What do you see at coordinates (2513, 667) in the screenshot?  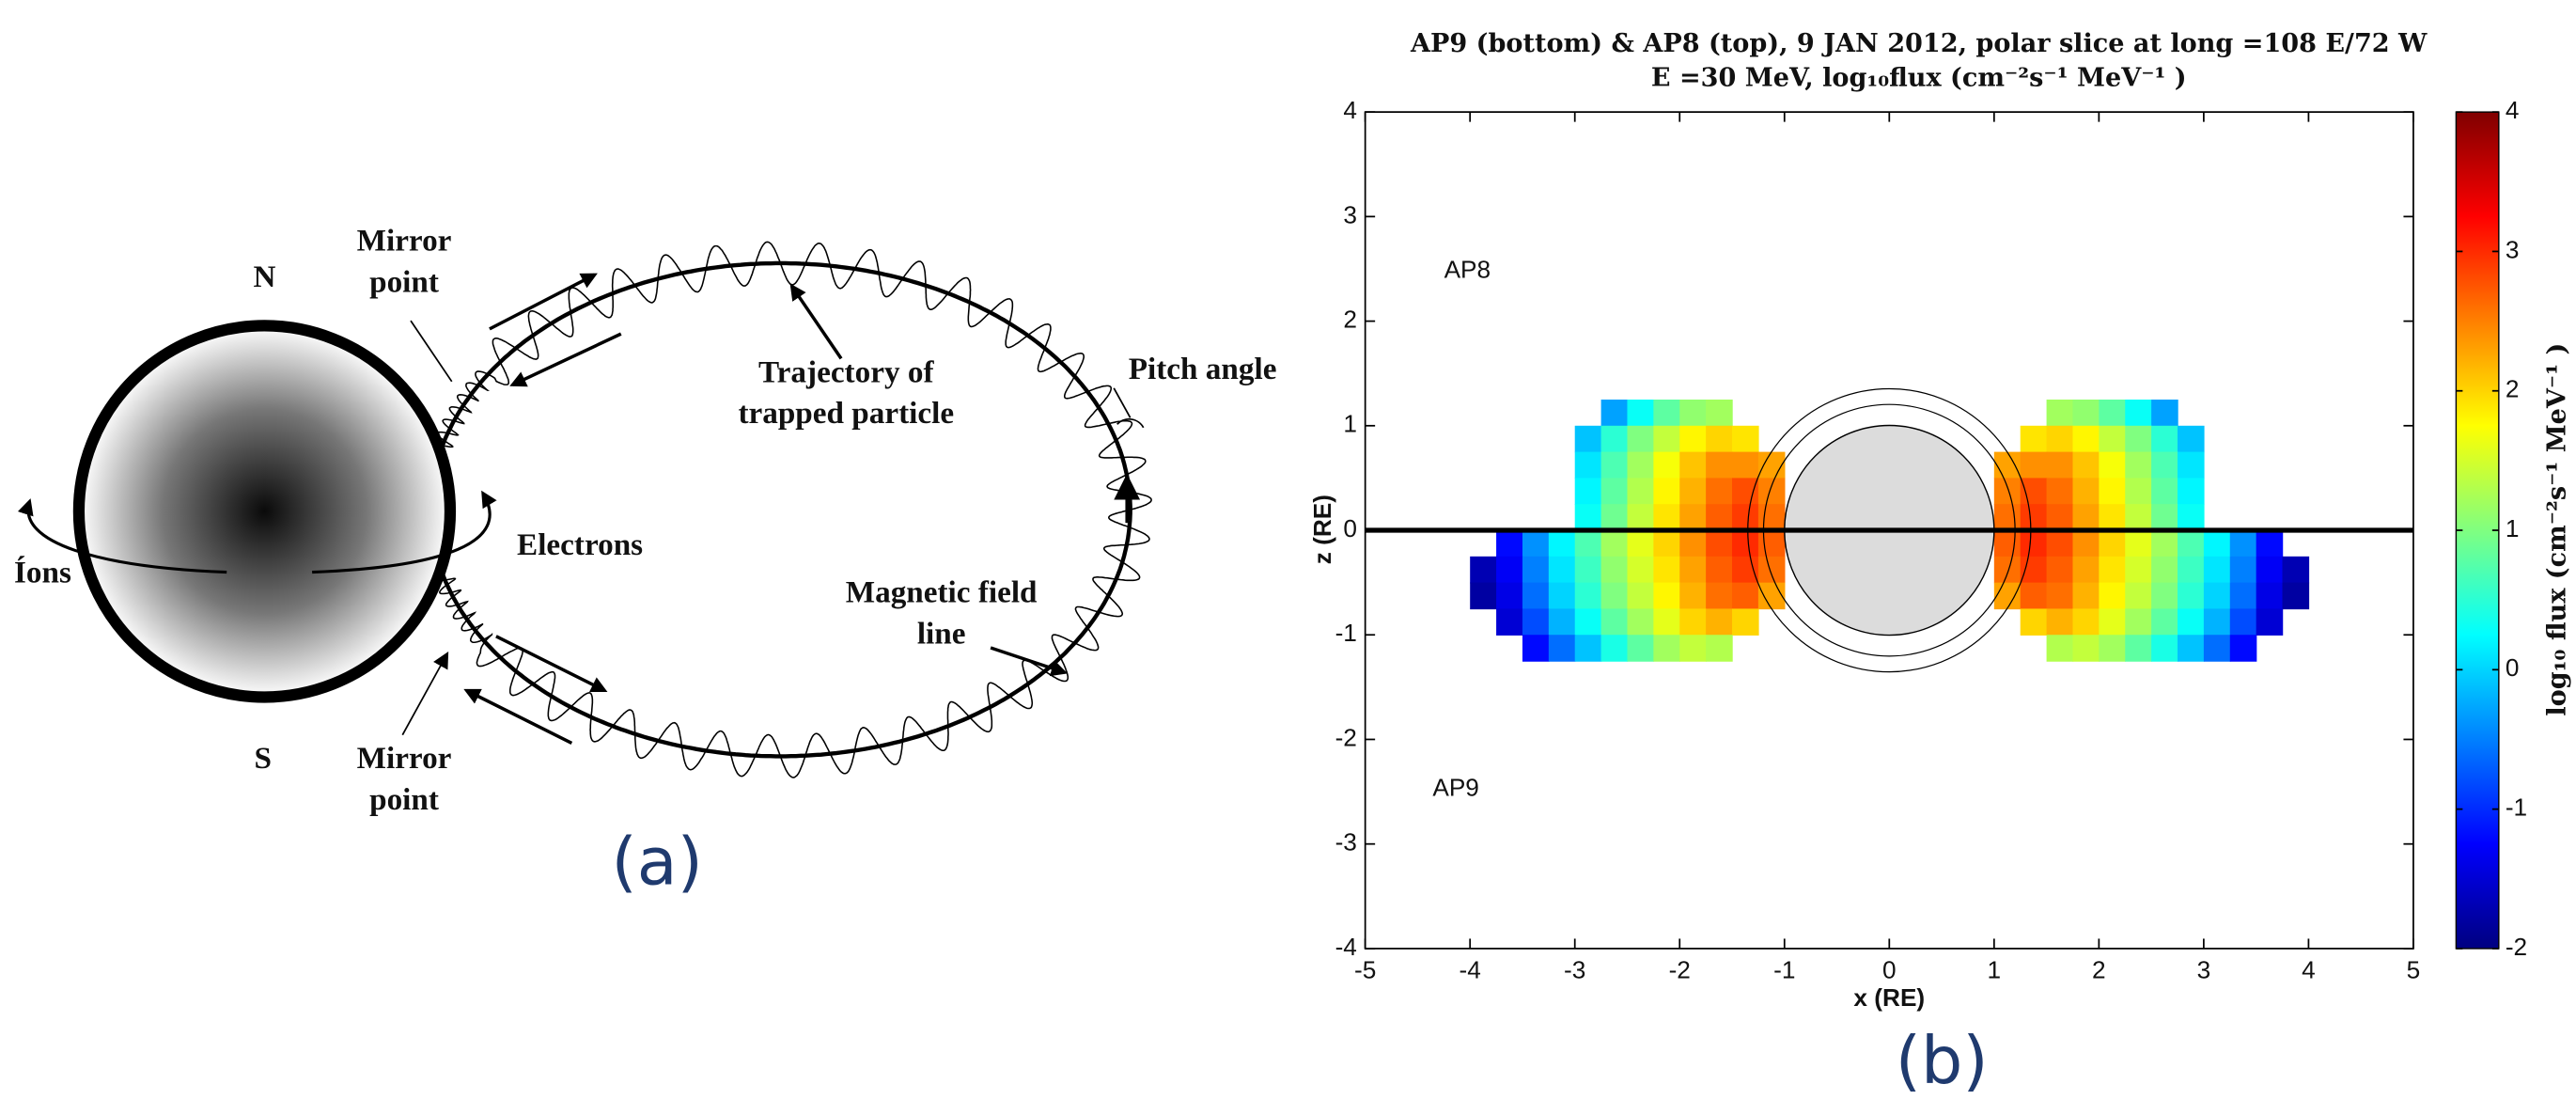 I see `colorbar-tick-label: 0` at bounding box center [2513, 667].